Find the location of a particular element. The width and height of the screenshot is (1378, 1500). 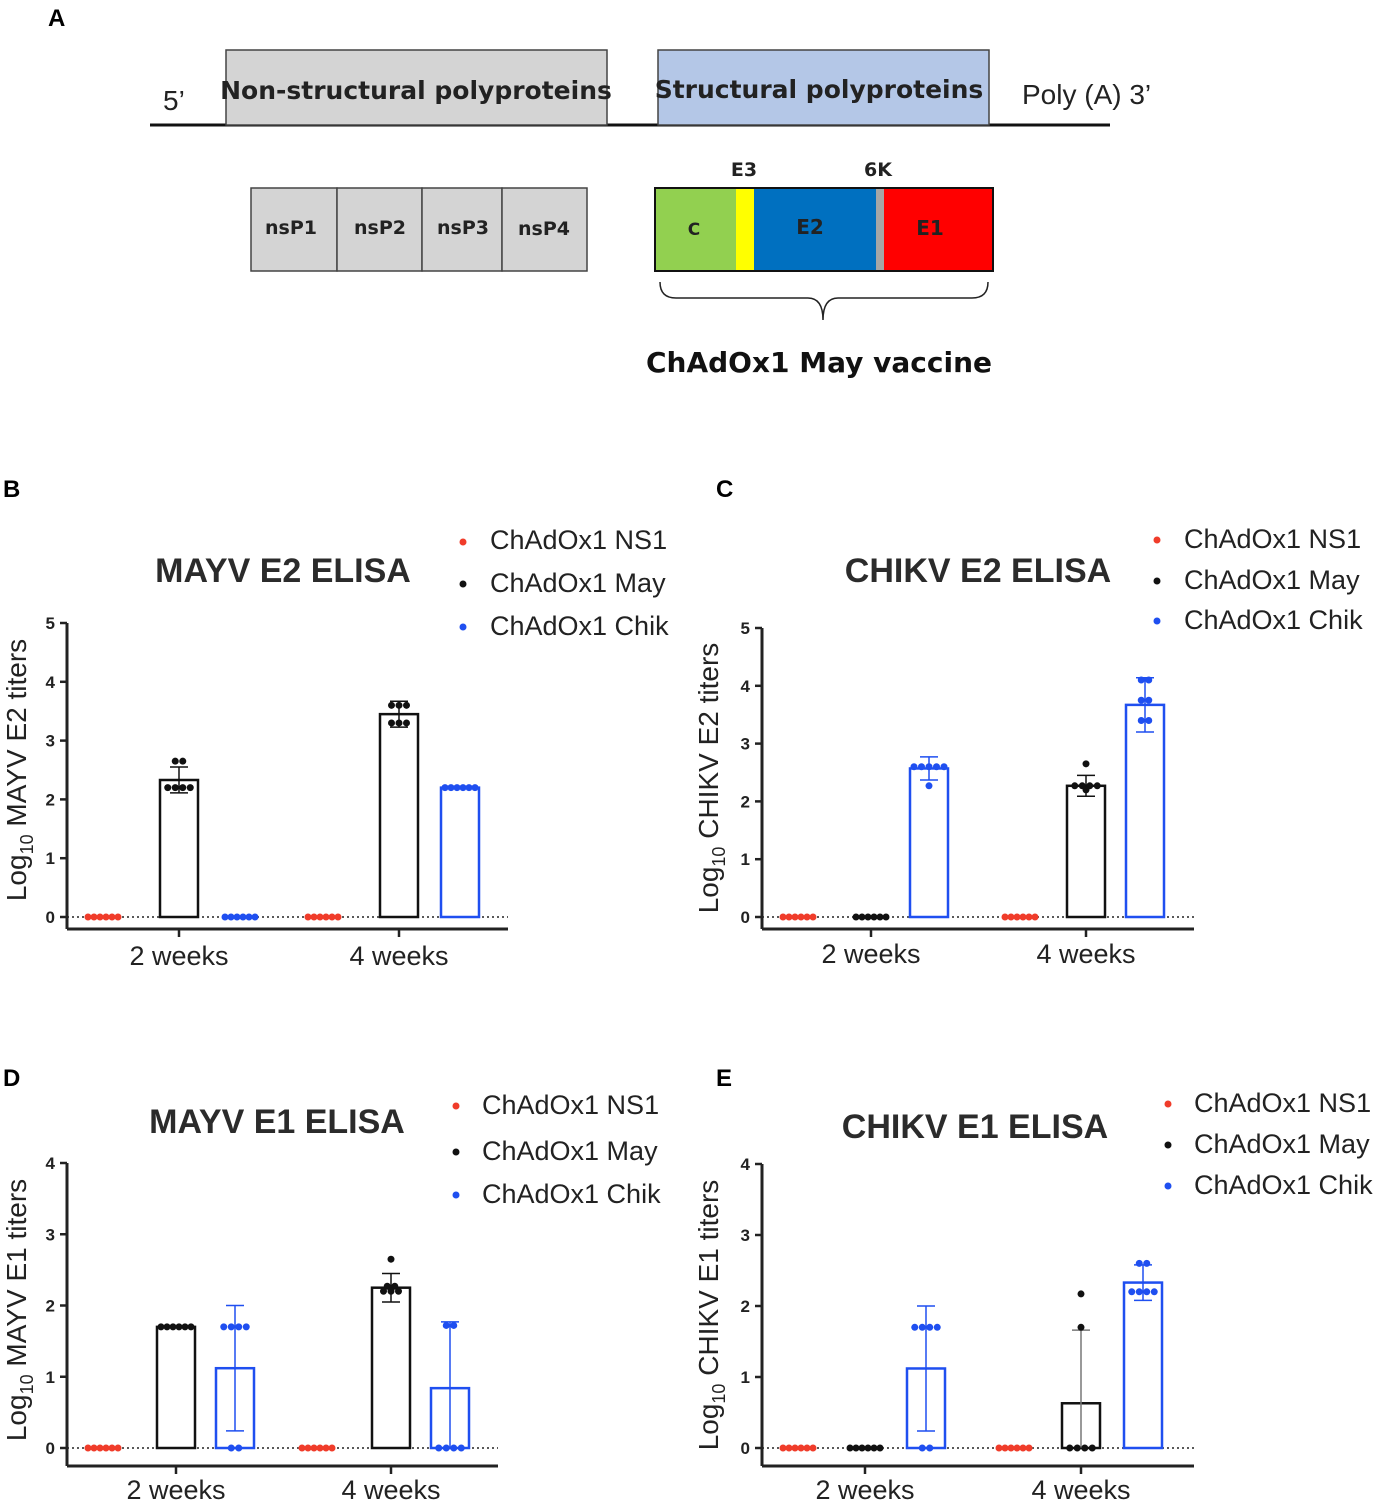

segment-e2 is located at coordinates (815, 229).